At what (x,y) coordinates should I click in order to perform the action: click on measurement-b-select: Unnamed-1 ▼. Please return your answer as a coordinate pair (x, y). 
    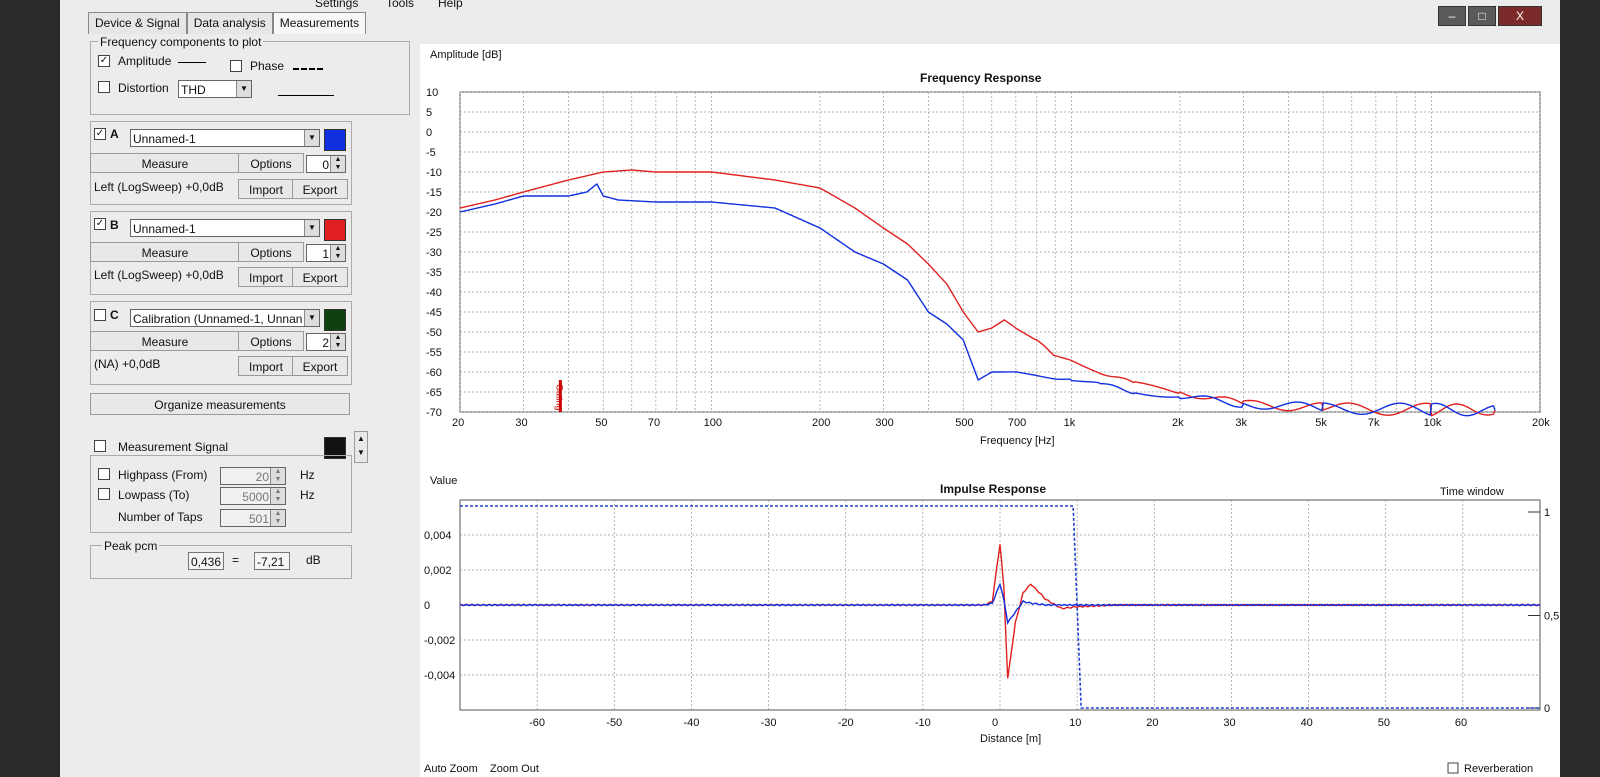
    Looking at the image, I should click on (225, 228).